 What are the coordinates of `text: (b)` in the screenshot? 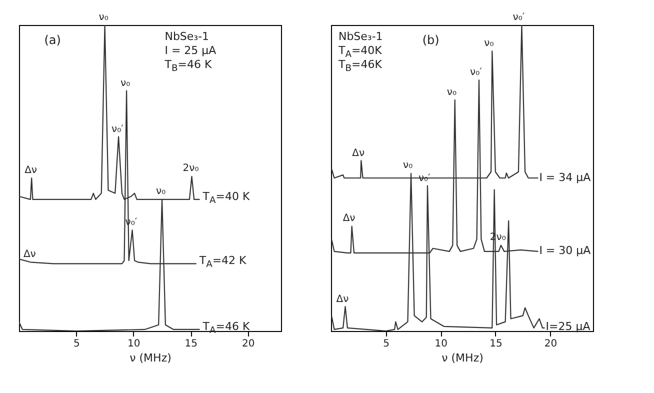 It's located at (431, 40).